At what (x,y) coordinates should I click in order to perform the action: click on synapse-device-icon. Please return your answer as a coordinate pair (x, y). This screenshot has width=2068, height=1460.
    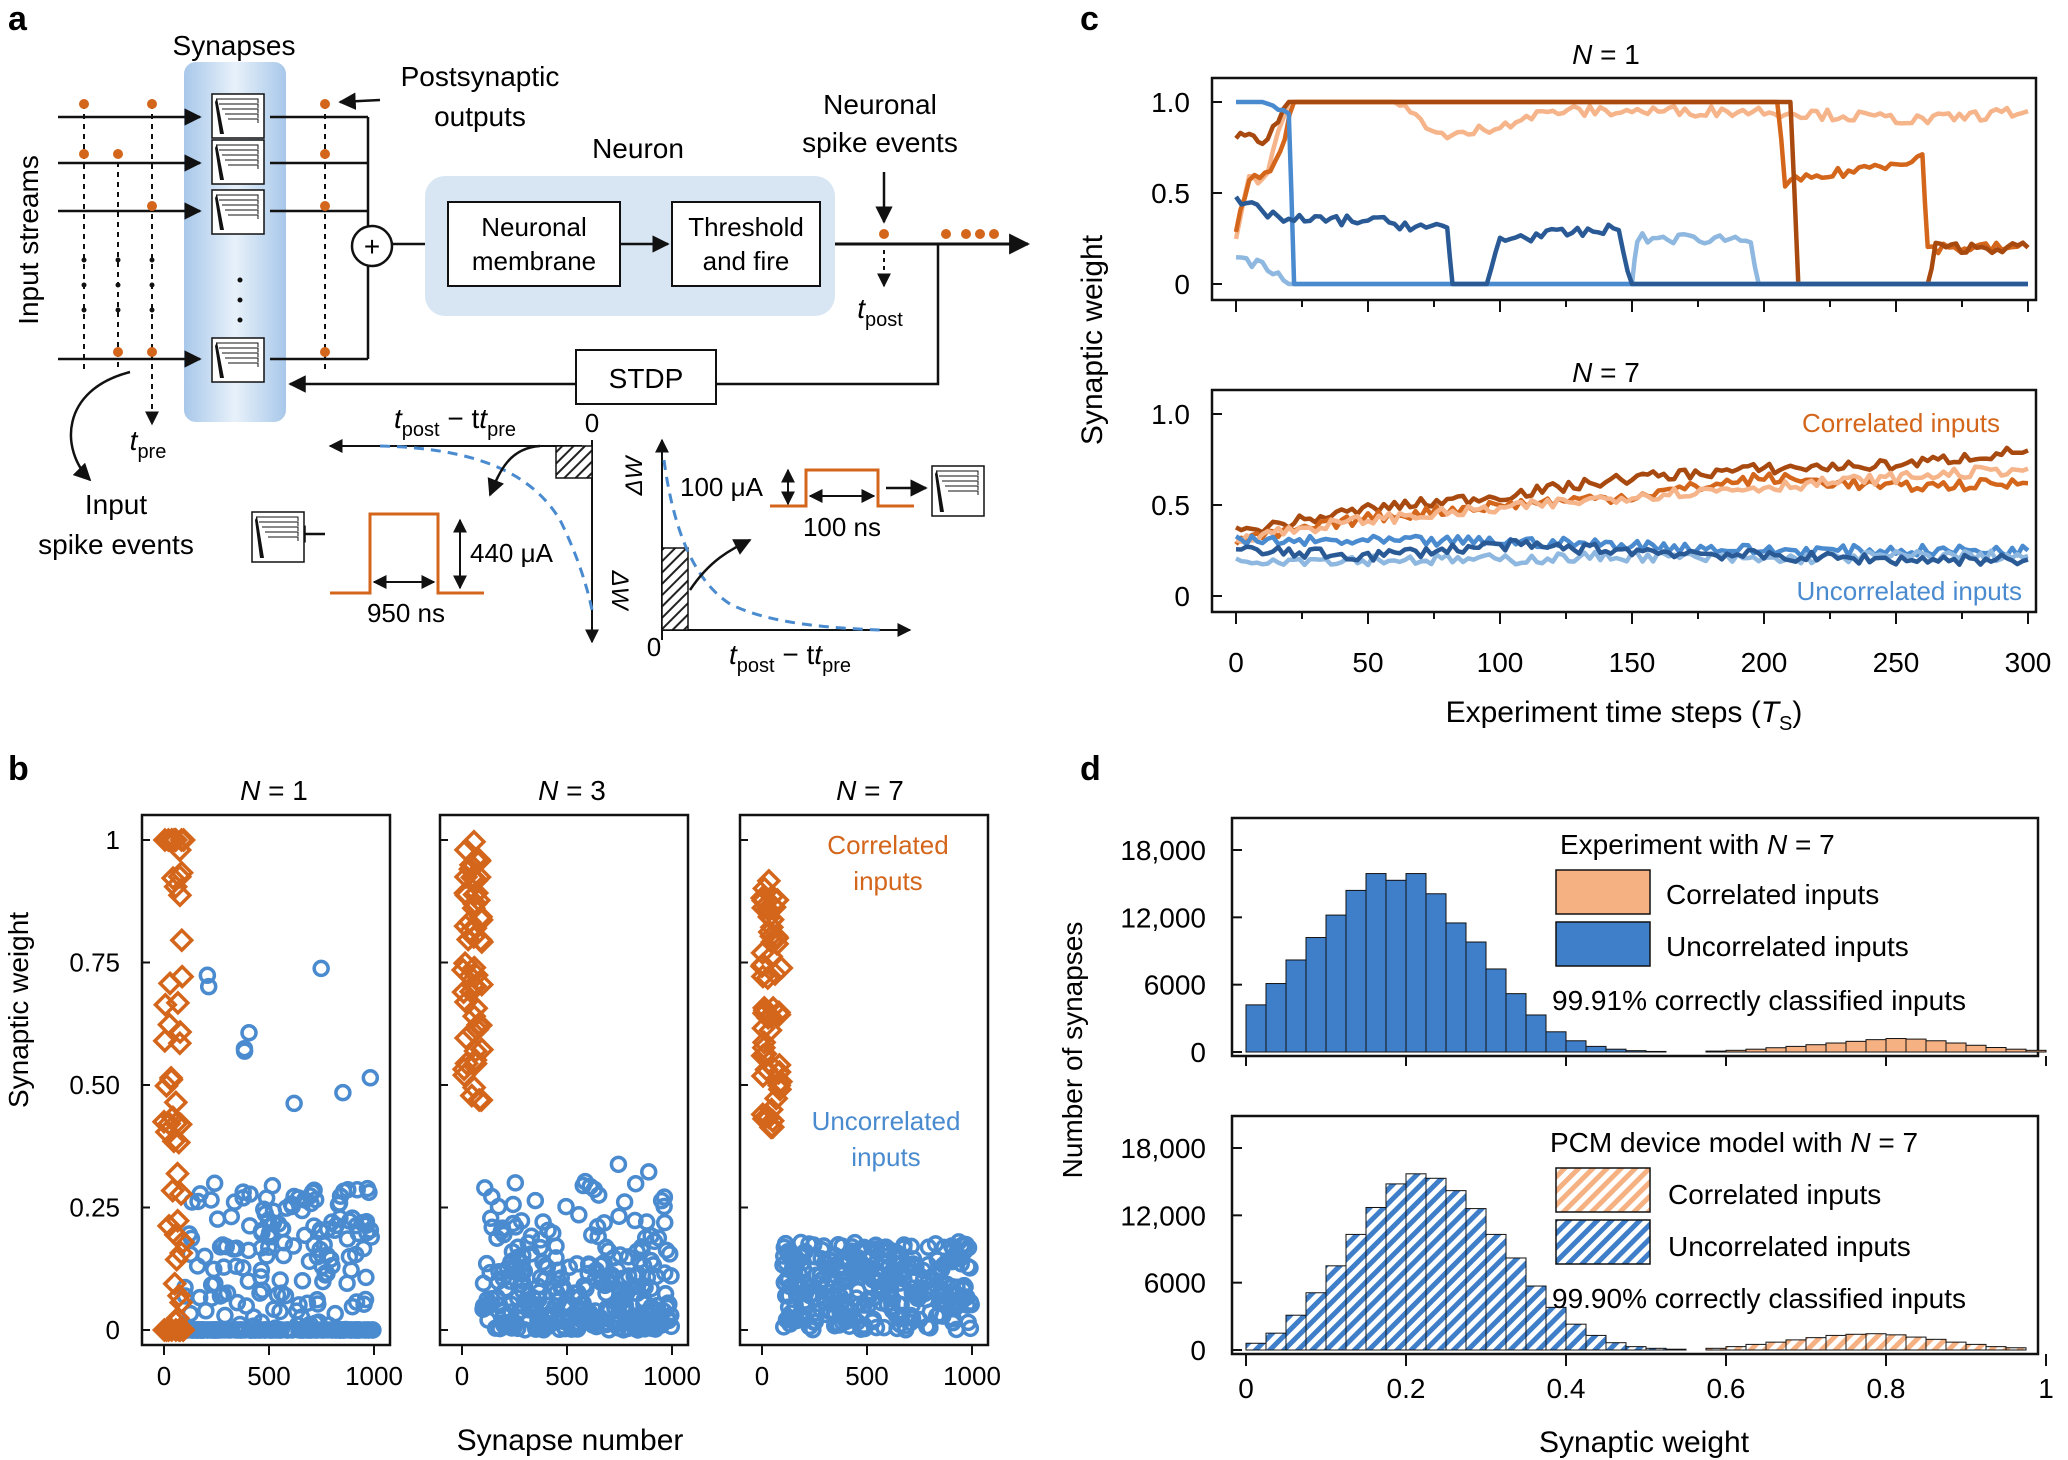
    Looking at the image, I should click on (238, 212).